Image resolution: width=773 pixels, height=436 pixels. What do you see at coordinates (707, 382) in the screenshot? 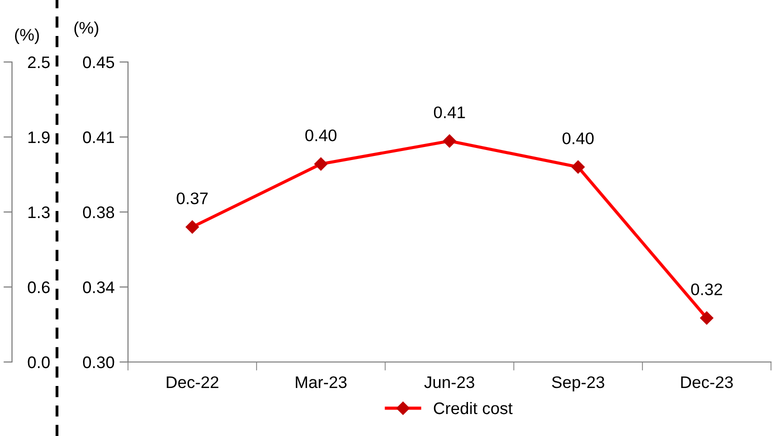
I see `x-tick-label: Dec-23` at bounding box center [707, 382].